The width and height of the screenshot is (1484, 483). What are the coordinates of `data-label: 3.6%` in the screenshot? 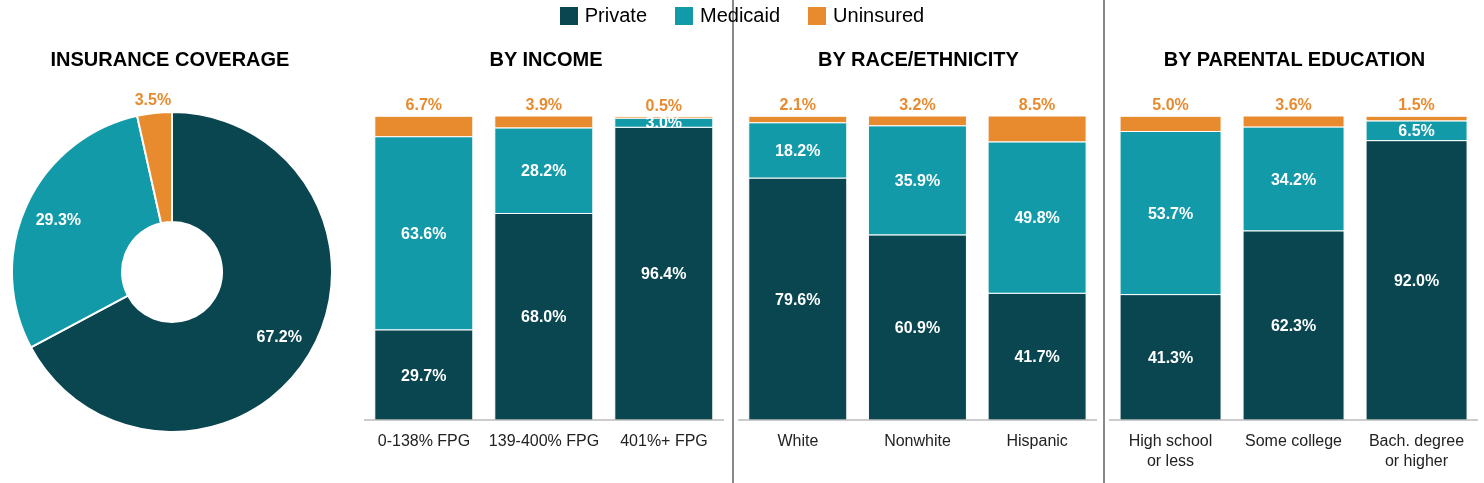 It's located at (1293, 104).